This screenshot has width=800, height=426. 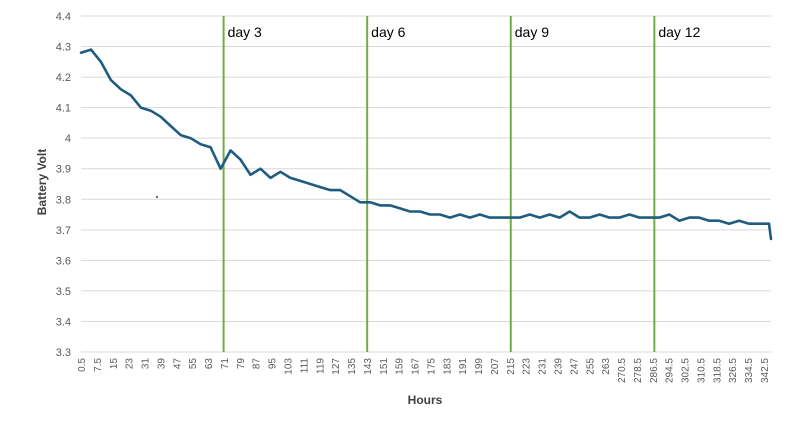 I want to click on day-marker-label: day 6, so click(x=388, y=32).